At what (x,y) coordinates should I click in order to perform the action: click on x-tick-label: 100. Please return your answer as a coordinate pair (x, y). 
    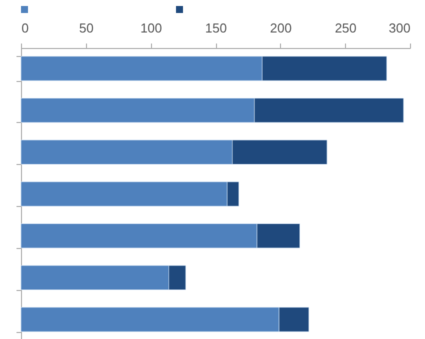
    Looking at the image, I should click on (151, 28).